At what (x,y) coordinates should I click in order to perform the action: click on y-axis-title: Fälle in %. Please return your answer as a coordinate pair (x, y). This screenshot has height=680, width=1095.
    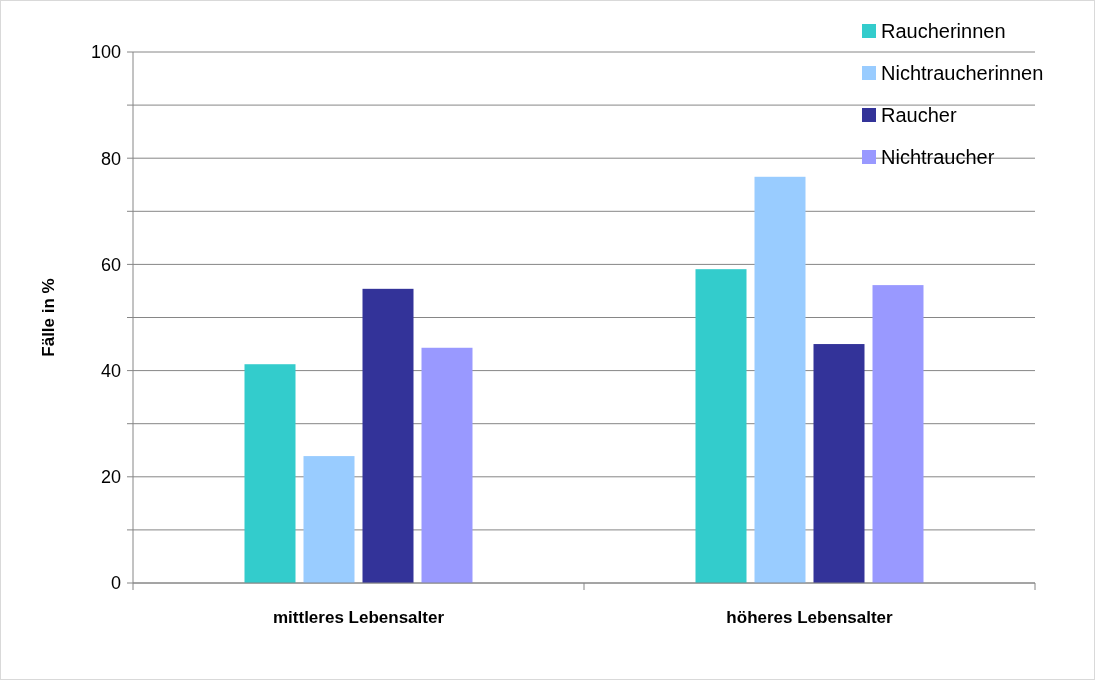
    Looking at the image, I should click on (48, 317).